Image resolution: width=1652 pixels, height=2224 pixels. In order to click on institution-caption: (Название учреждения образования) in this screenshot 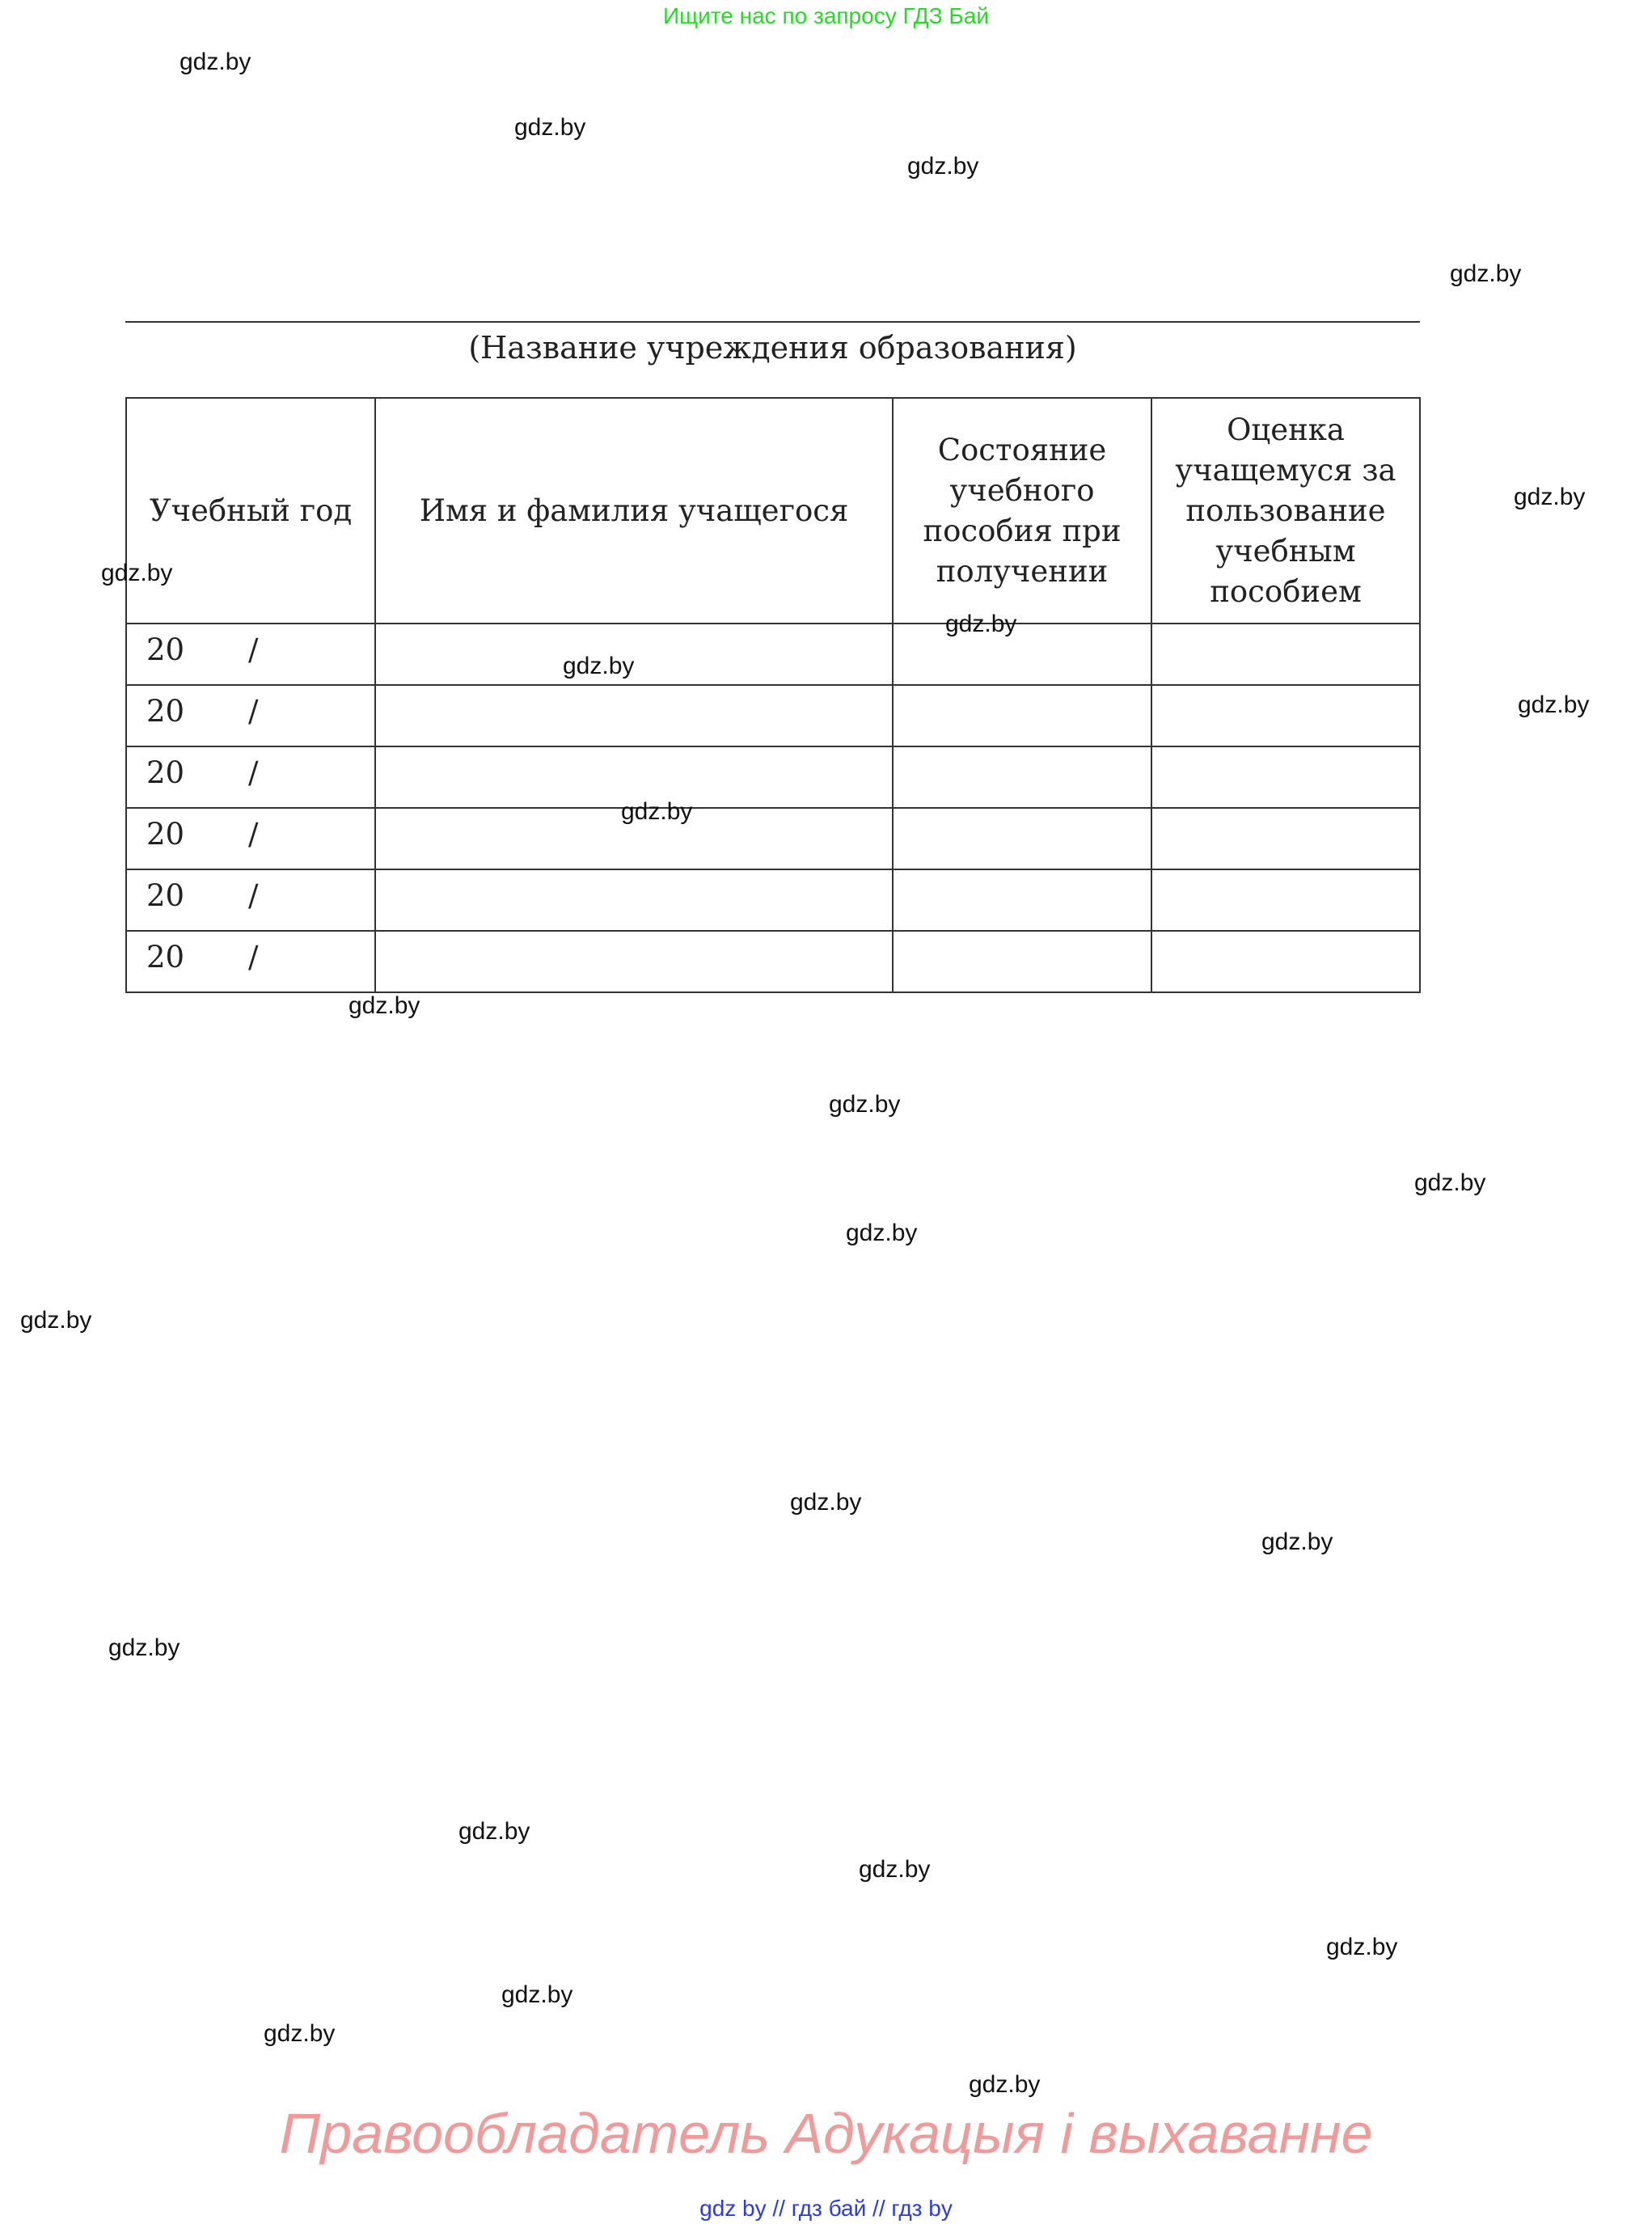, I will do `click(772, 348)`.